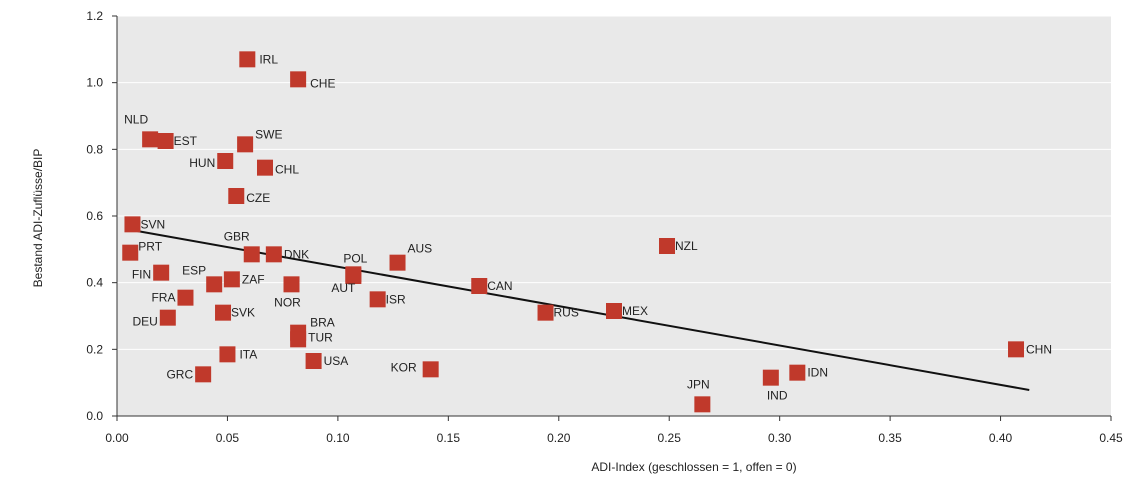 Image resolution: width=1131 pixels, height=480 pixels. What do you see at coordinates (248, 354) in the screenshot?
I see `point-label-ita: ITA` at bounding box center [248, 354].